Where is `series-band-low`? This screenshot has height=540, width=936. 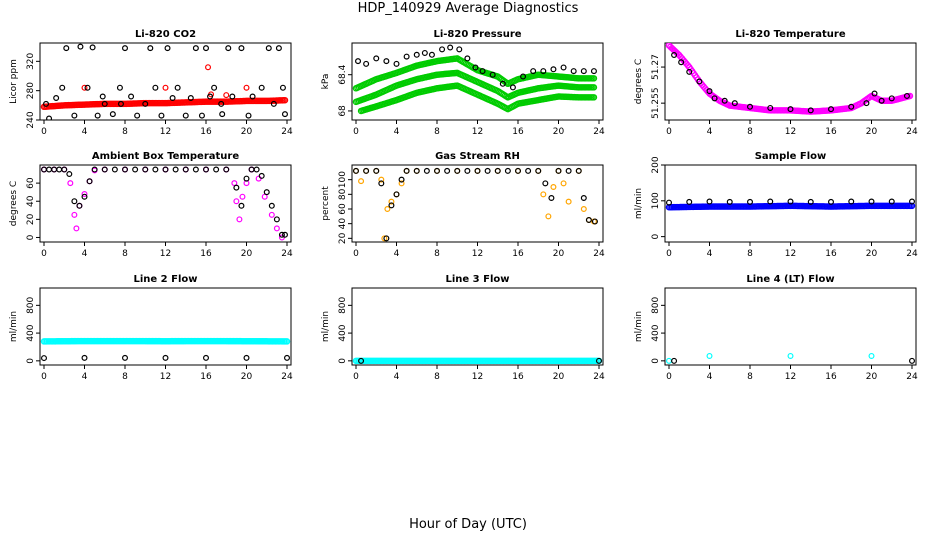
series-band-low is located at coordinates (477, 98).